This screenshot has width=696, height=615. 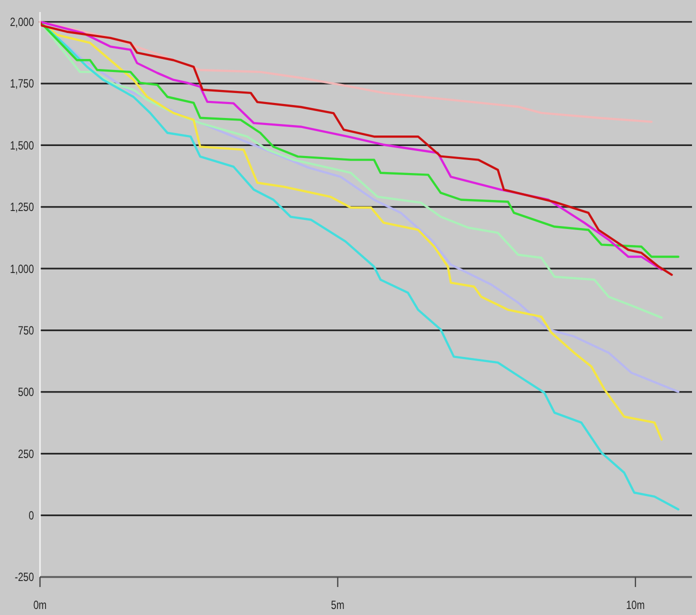 What do you see at coordinates (635, 605) in the screenshot?
I see `x-tick-label: 10m` at bounding box center [635, 605].